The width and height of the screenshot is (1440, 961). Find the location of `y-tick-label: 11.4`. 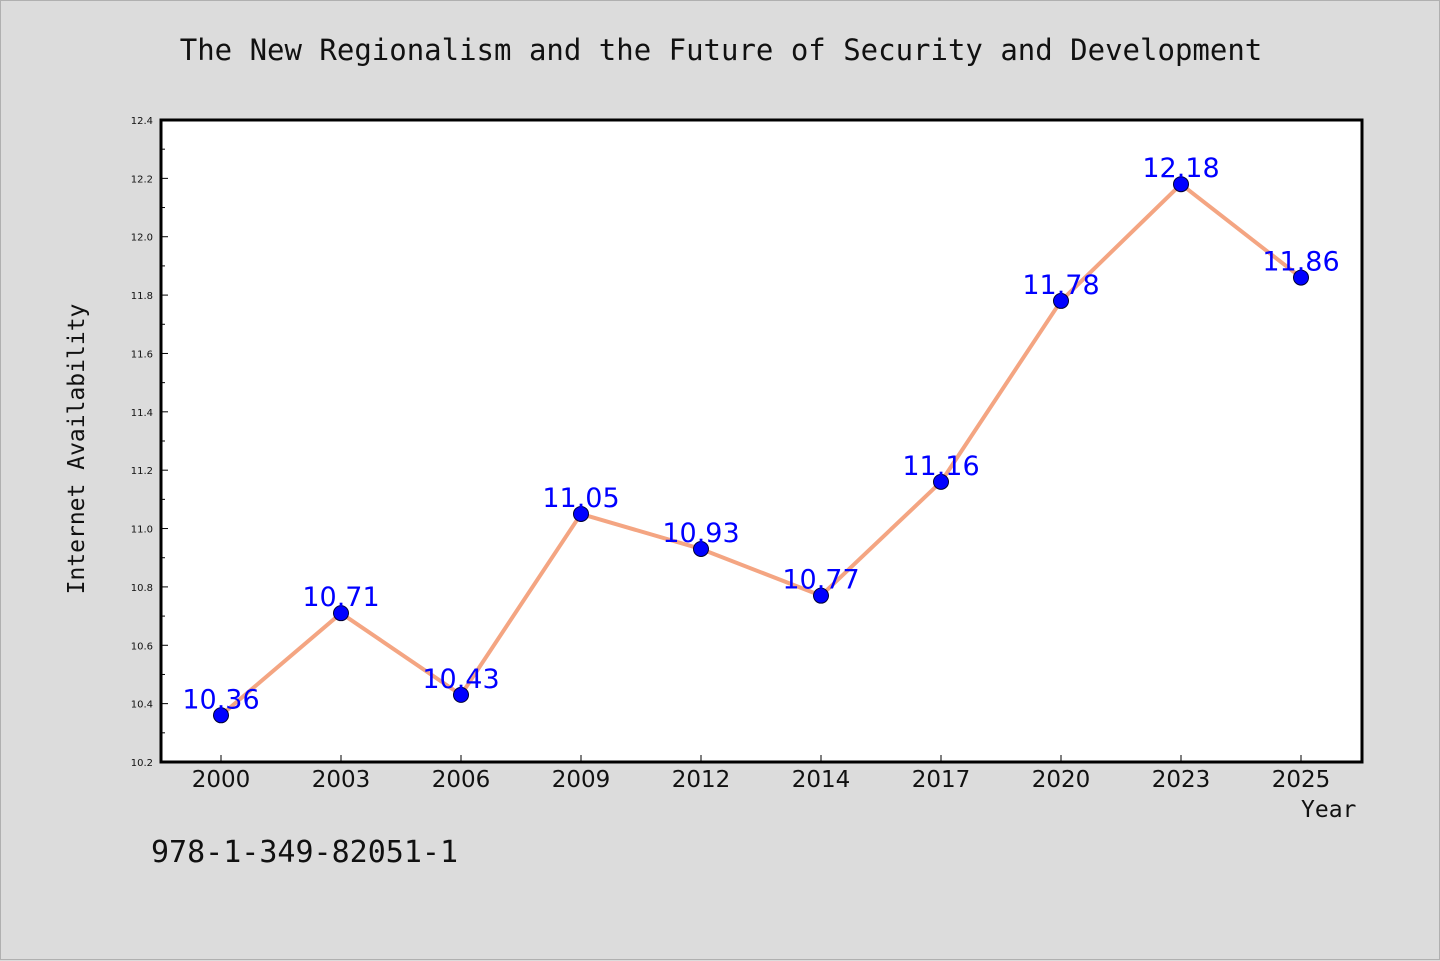

y-tick-label: 11.4 is located at coordinates (142, 413).